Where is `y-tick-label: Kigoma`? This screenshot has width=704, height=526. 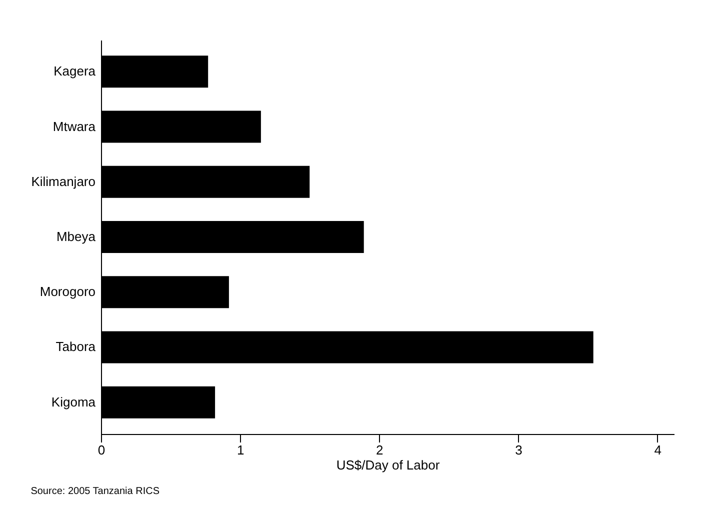
y-tick-label: Kigoma is located at coordinates (73, 402).